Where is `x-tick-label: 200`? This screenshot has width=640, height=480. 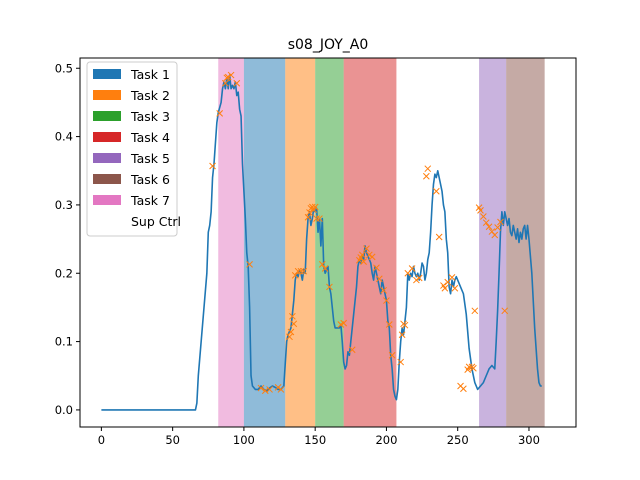 x-tick-label: 200 is located at coordinates (386, 440).